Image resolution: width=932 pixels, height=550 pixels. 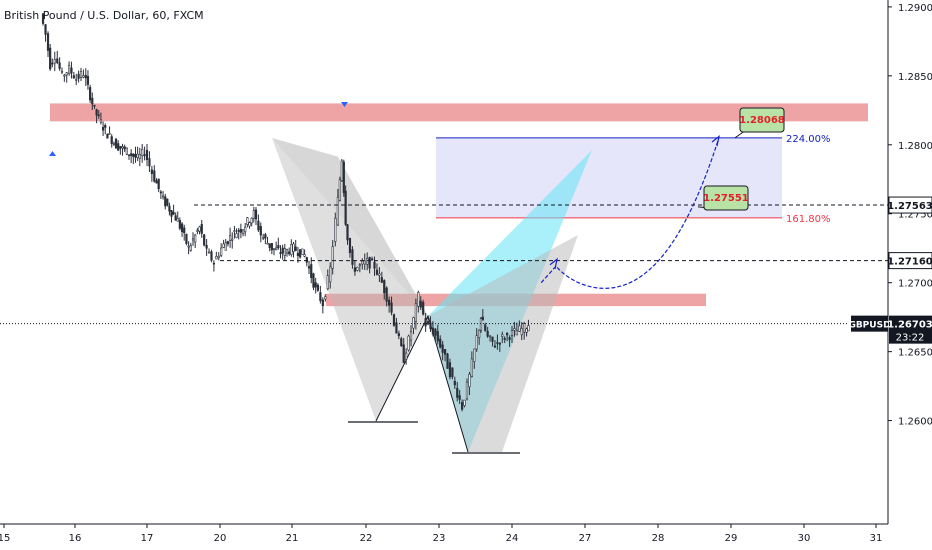 What do you see at coordinates (292, 538) in the screenshot?
I see `x-tick-label: 21` at bounding box center [292, 538].